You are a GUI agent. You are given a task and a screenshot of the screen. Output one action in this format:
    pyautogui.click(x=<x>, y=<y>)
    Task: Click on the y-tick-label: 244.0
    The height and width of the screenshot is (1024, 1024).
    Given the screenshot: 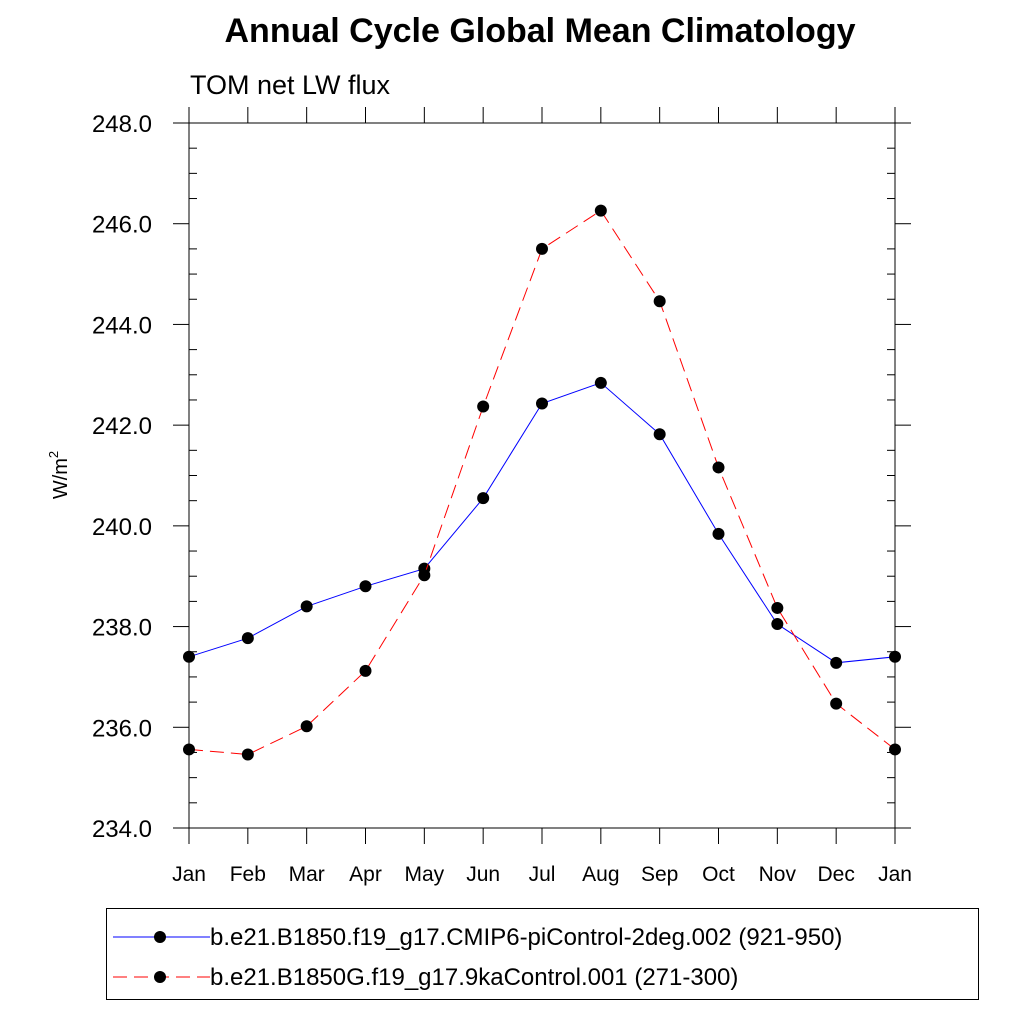 What is the action you would take?
    pyautogui.click(x=122, y=325)
    